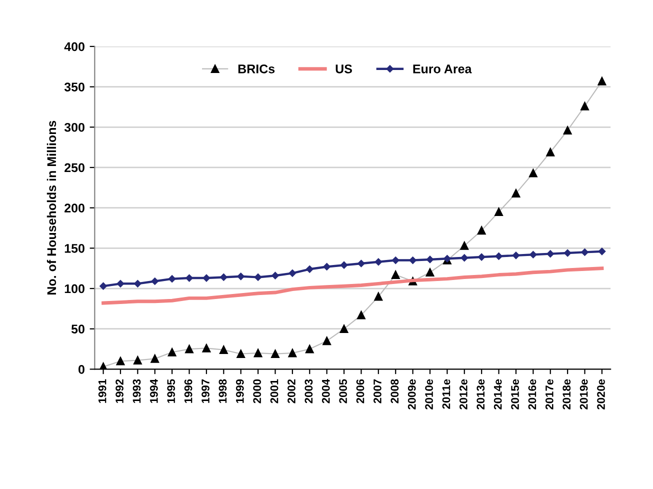  I want to click on x-tick-label: 2007, so click(378, 391).